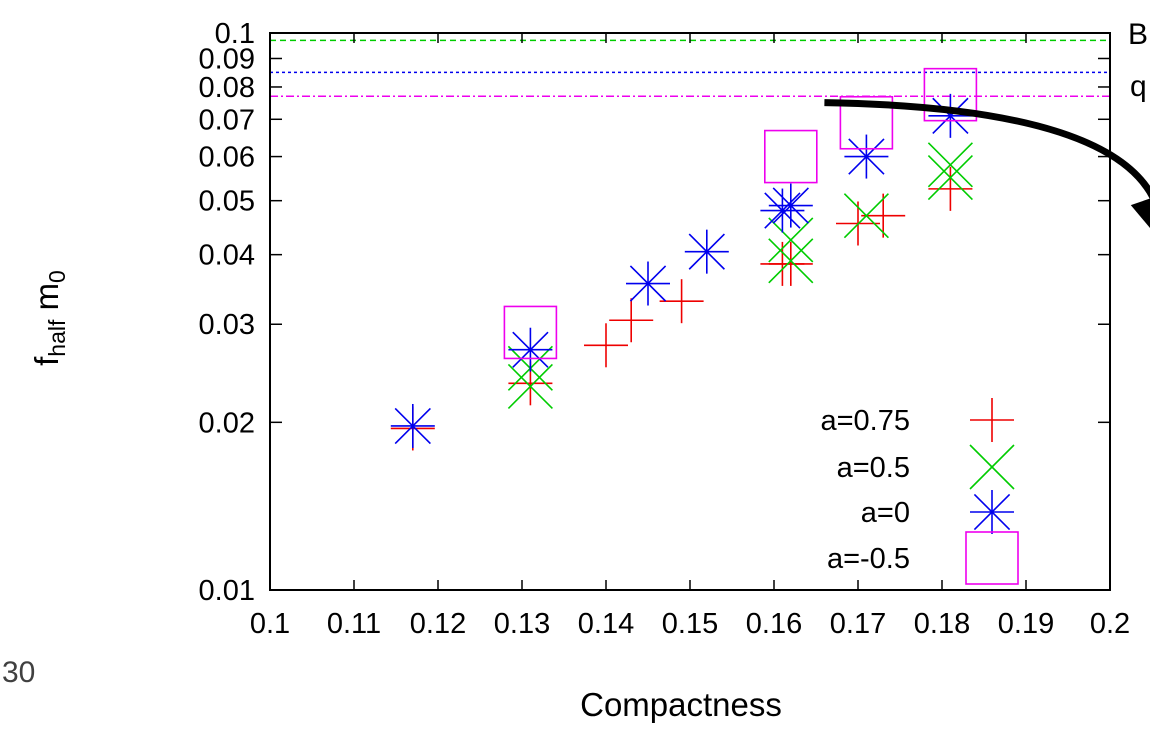  Describe the element at coordinates (227, 325) in the screenshot. I see `y-tick-label: 0.03` at that location.